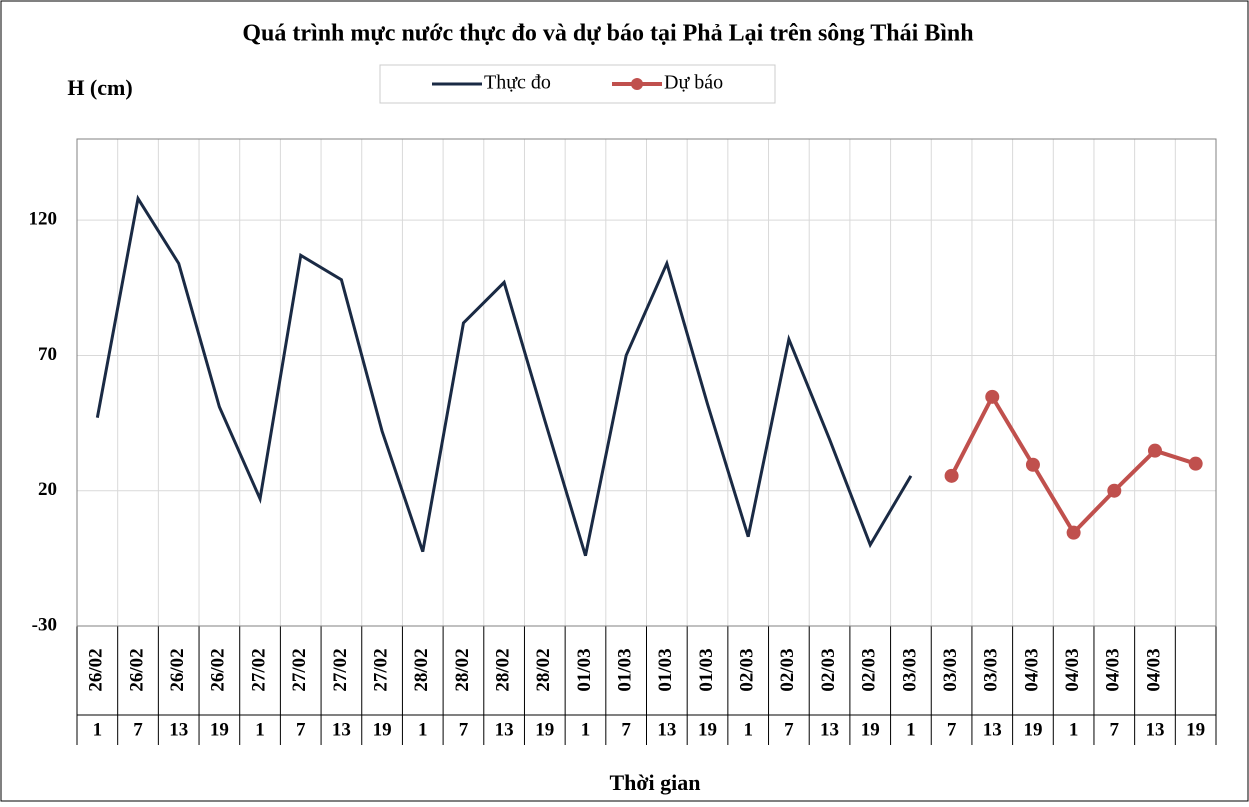 The height and width of the screenshot is (807, 1249). I want to click on legend-label: Dự báo, so click(693, 83).